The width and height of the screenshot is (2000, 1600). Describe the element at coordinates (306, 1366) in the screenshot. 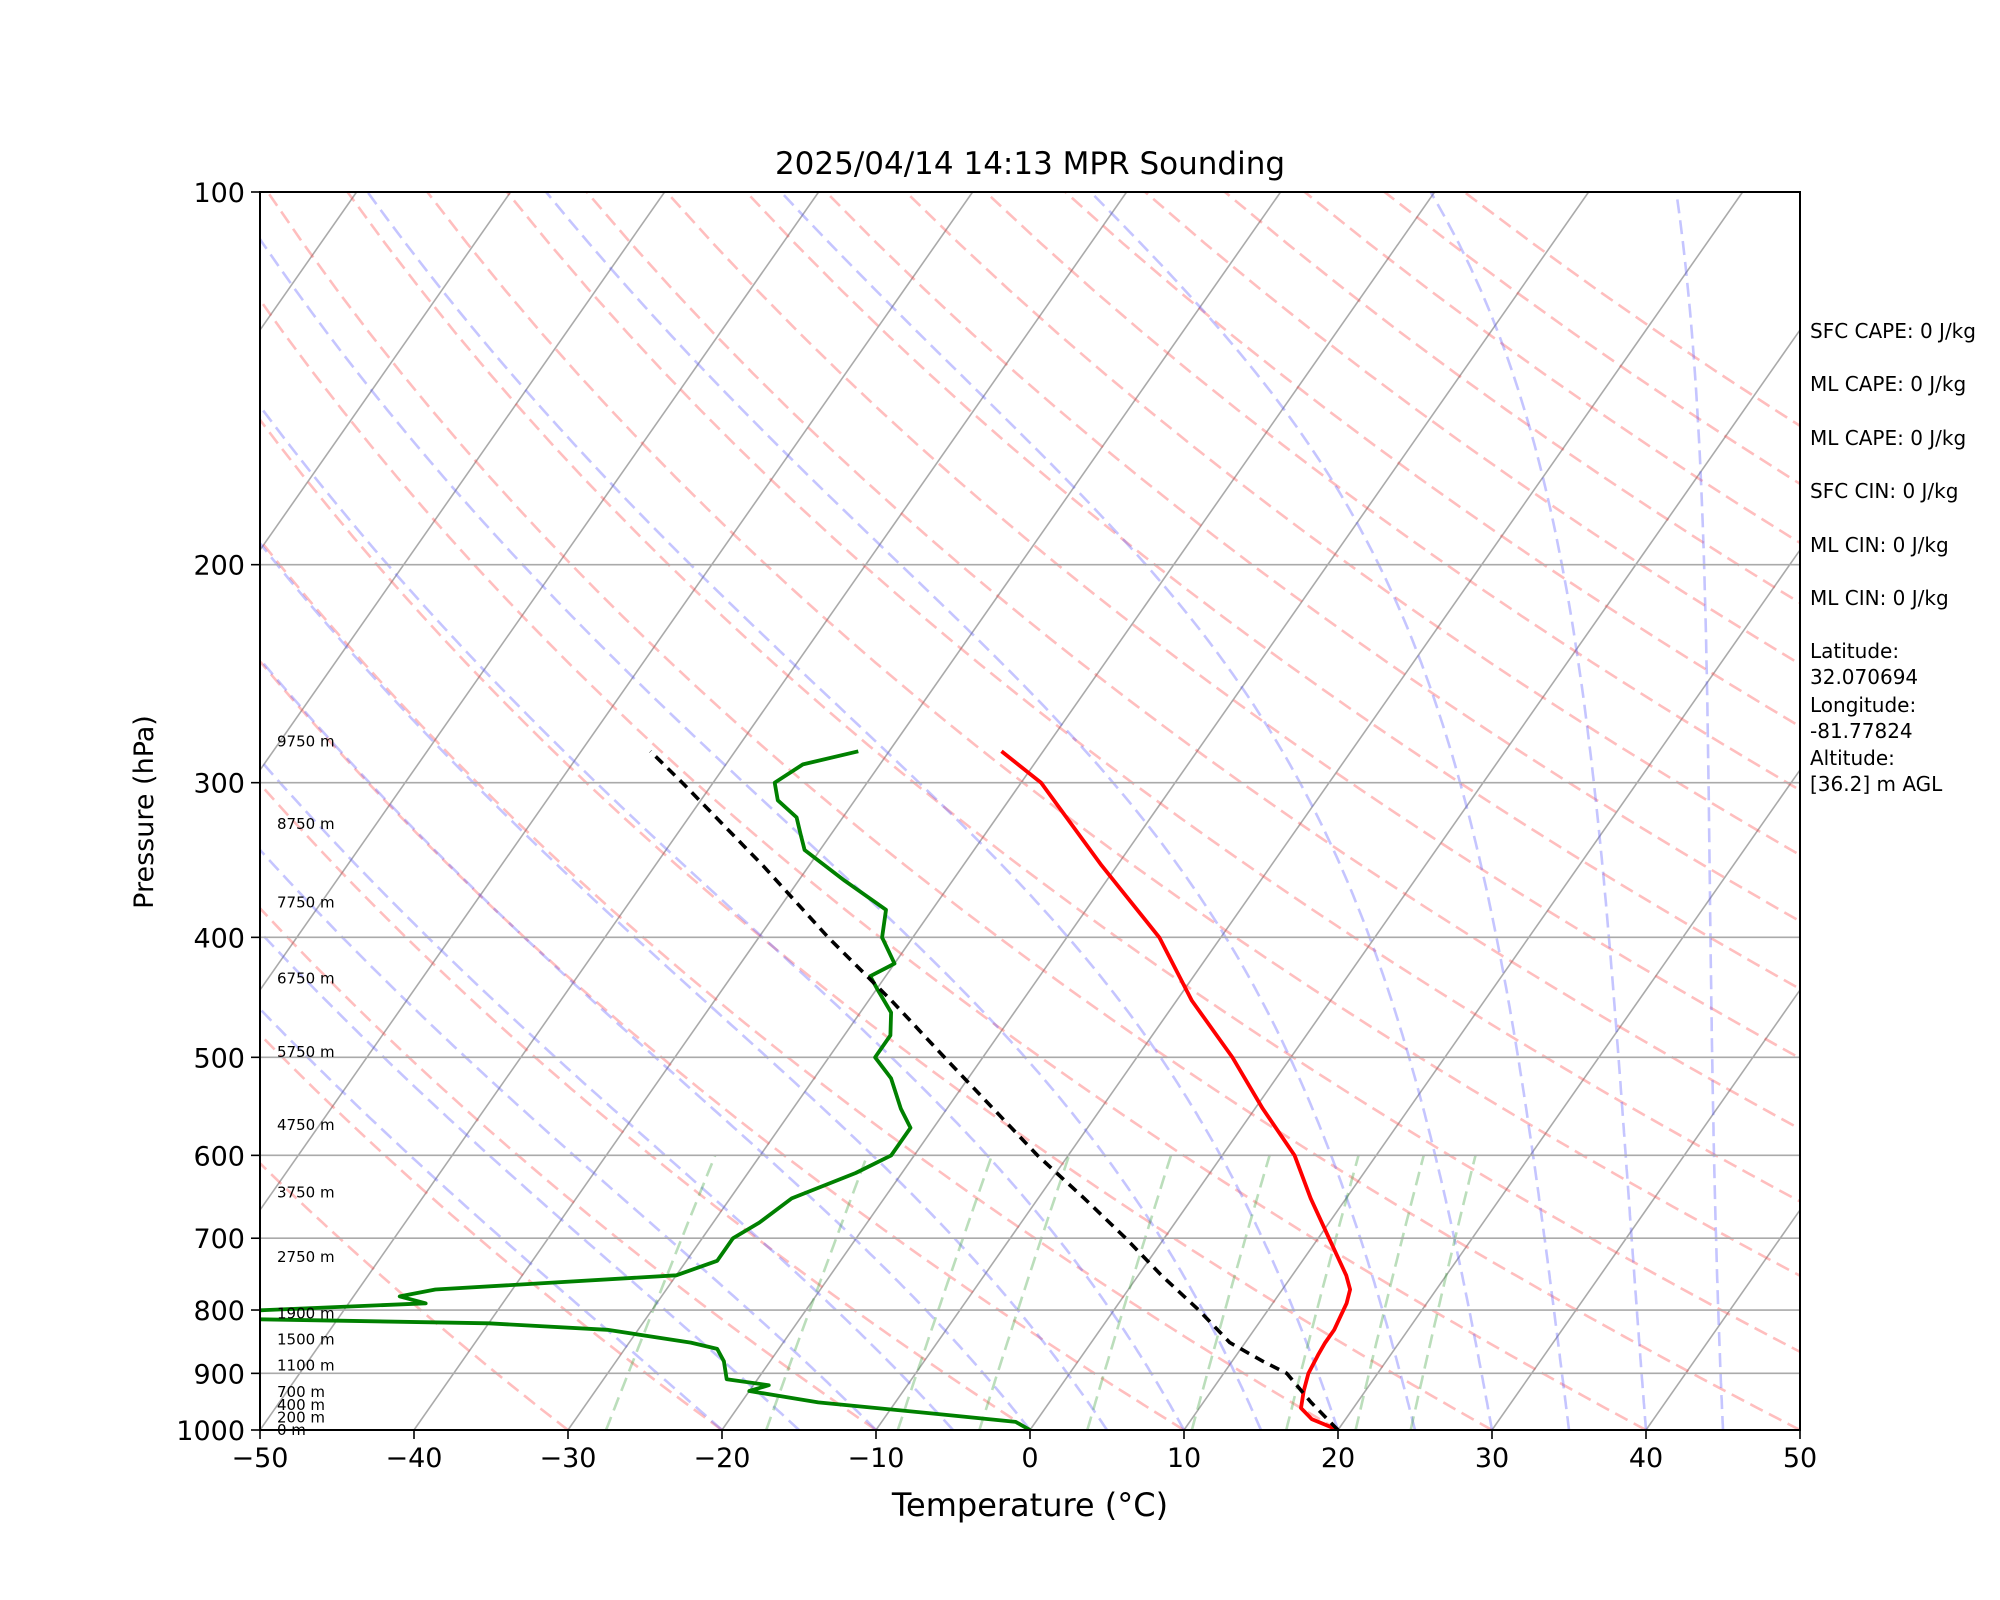

I see `height-label: 1100 m` at that location.